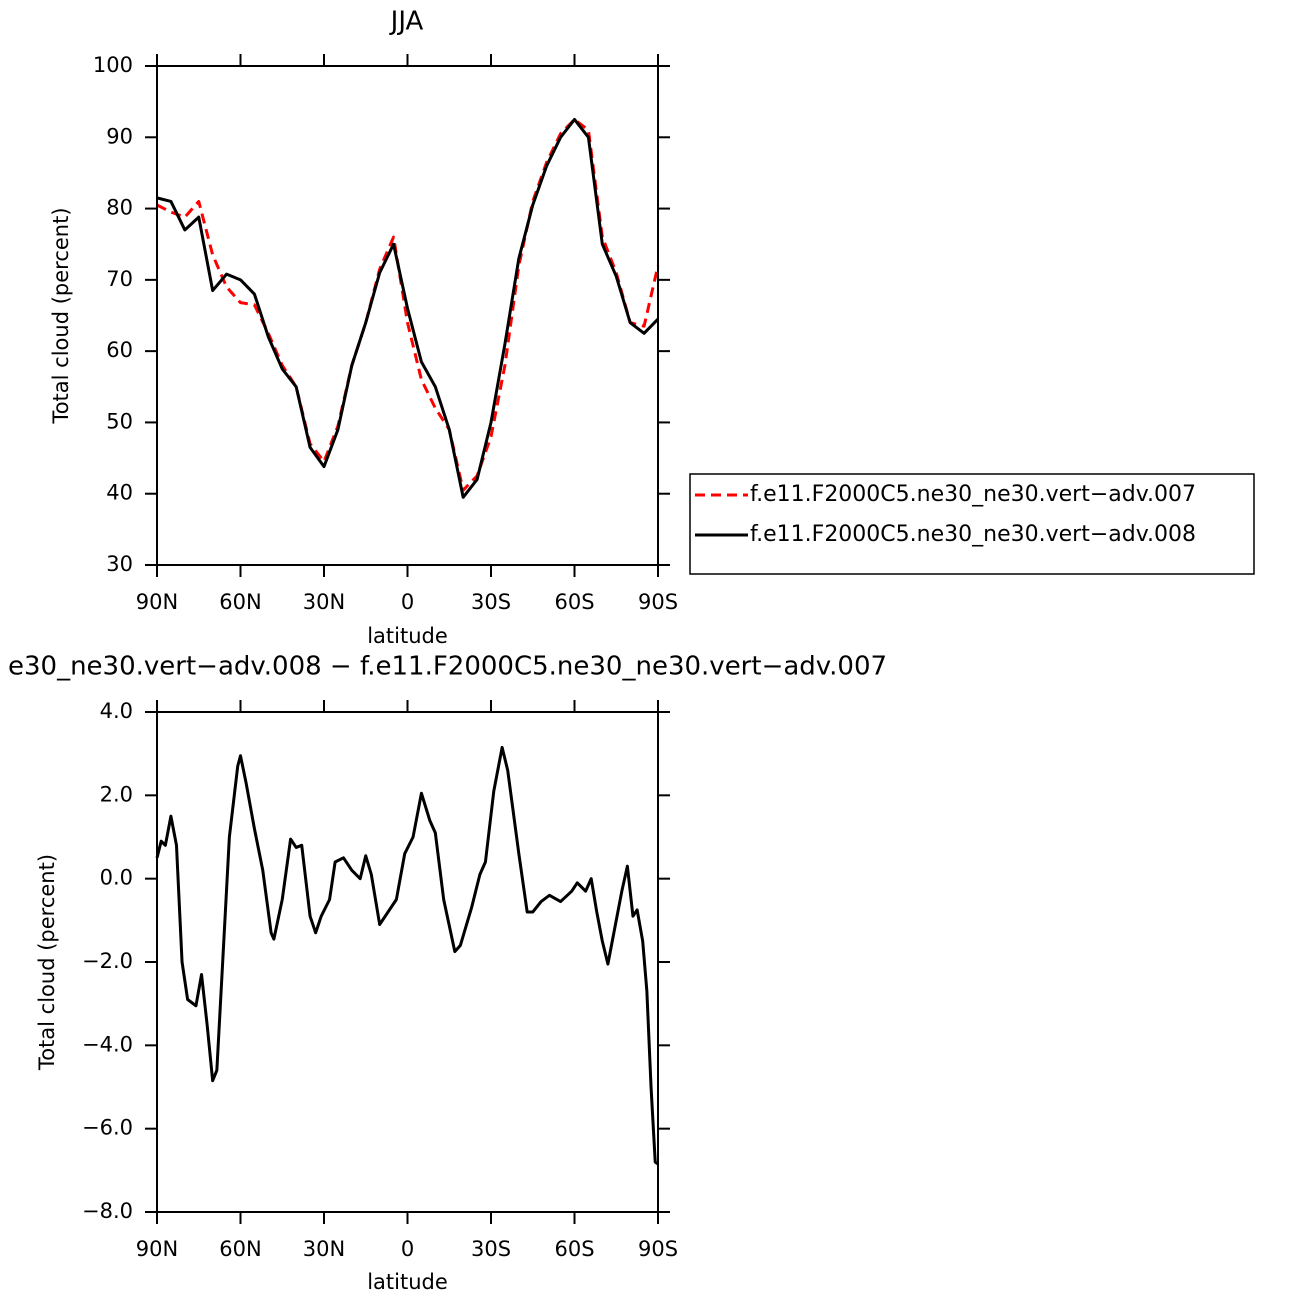 This screenshot has height=1303, width=1305. What do you see at coordinates (119, 350) in the screenshot?
I see `y-tick-label: 60` at bounding box center [119, 350].